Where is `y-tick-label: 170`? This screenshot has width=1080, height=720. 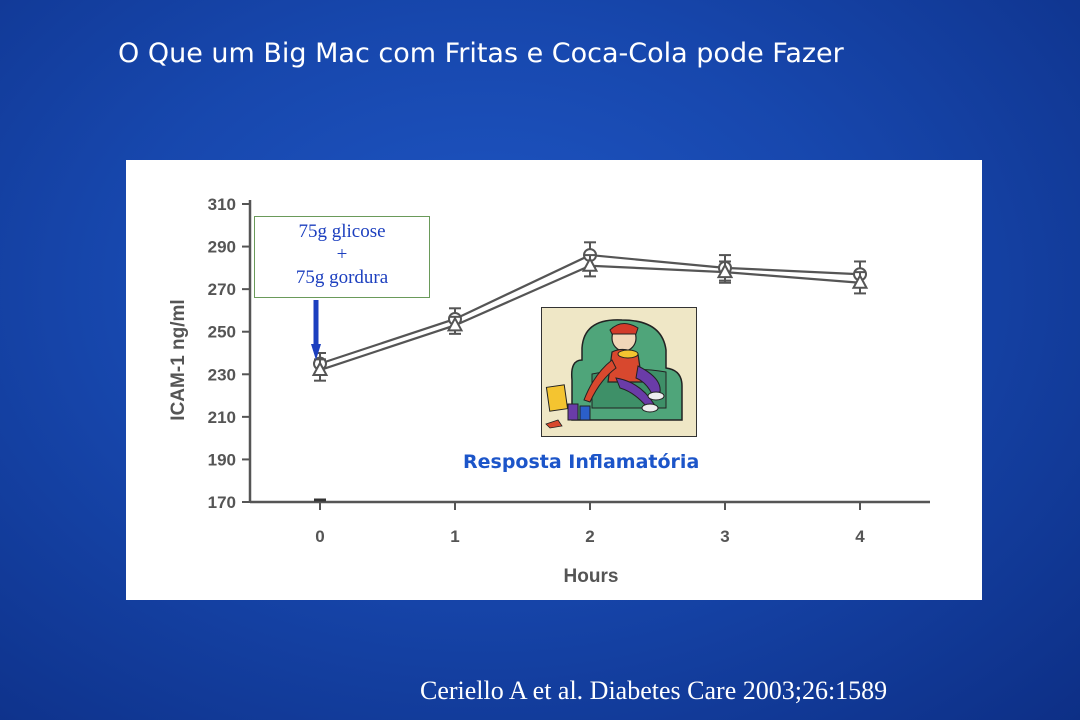 y-tick-label: 170 is located at coordinates (222, 502).